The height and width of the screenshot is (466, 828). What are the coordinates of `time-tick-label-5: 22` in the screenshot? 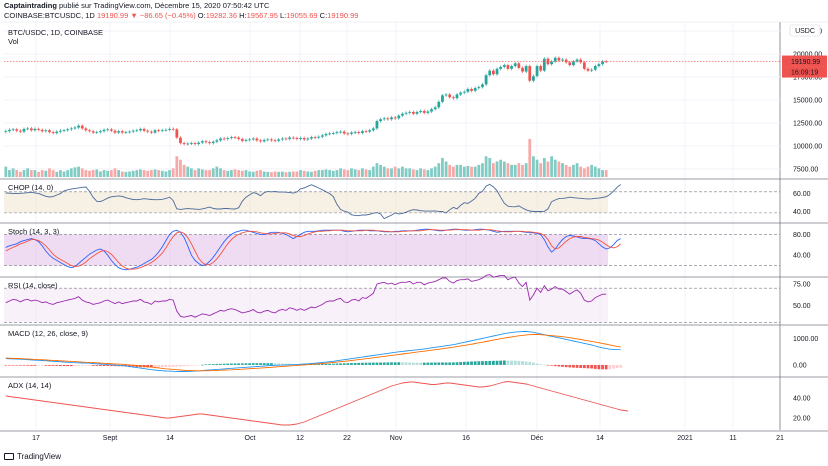 It's located at (347, 438).